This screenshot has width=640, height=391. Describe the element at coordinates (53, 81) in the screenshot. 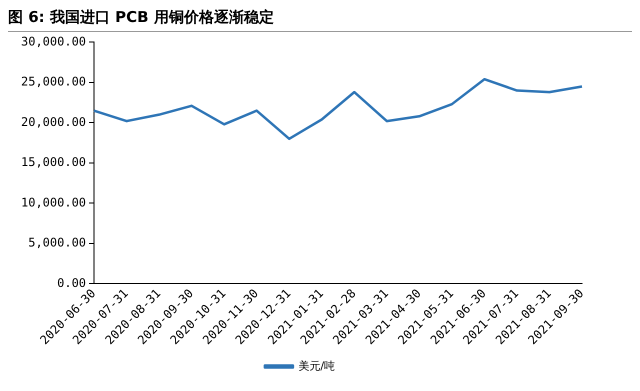

I see `y-tick-label: 25,000.00` at that location.